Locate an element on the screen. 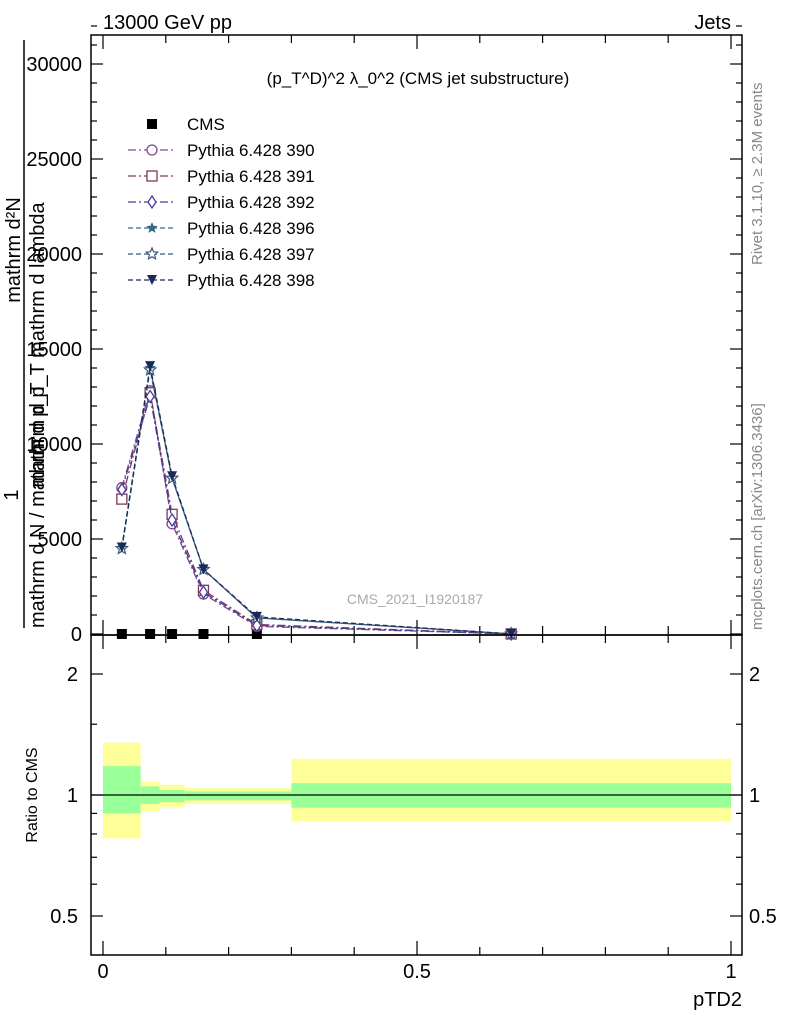 The height and width of the screenshot is (1024, 786). ratio-y-axis-title: Ratio to CMS is located at coordinates (32, 794).